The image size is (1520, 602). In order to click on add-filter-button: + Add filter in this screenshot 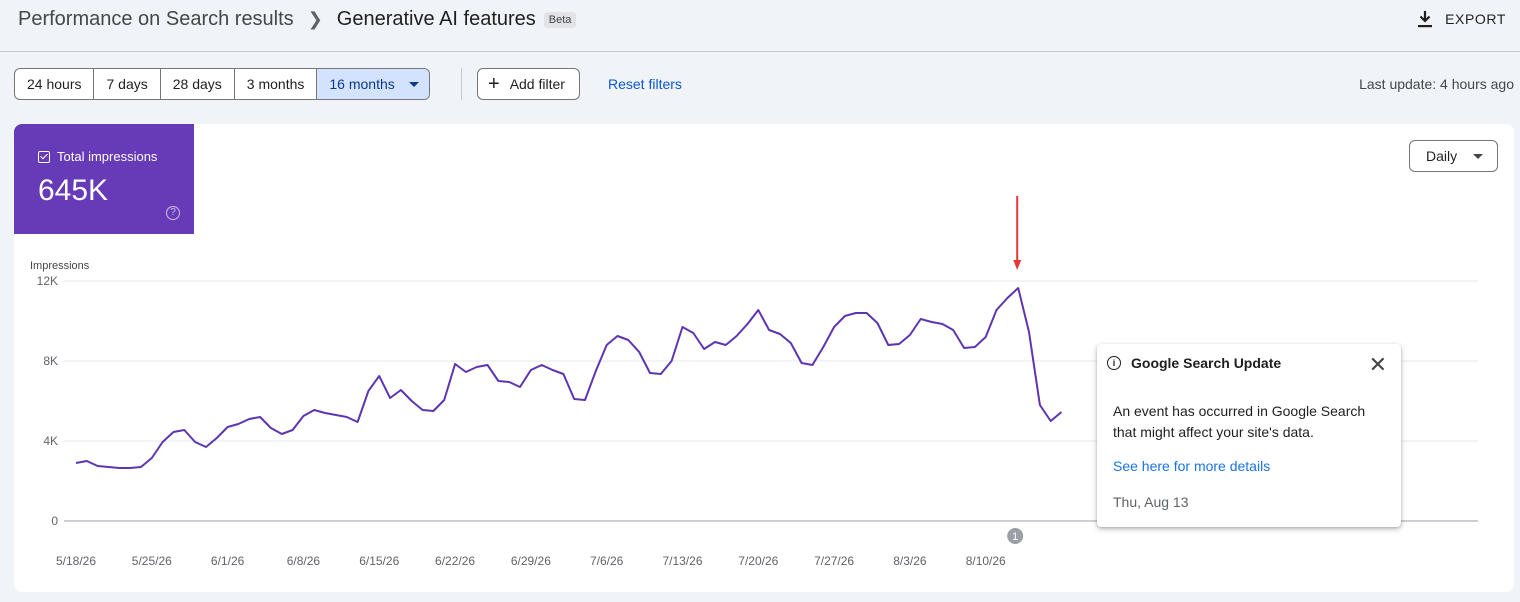, I will do `click(528, 84)`.